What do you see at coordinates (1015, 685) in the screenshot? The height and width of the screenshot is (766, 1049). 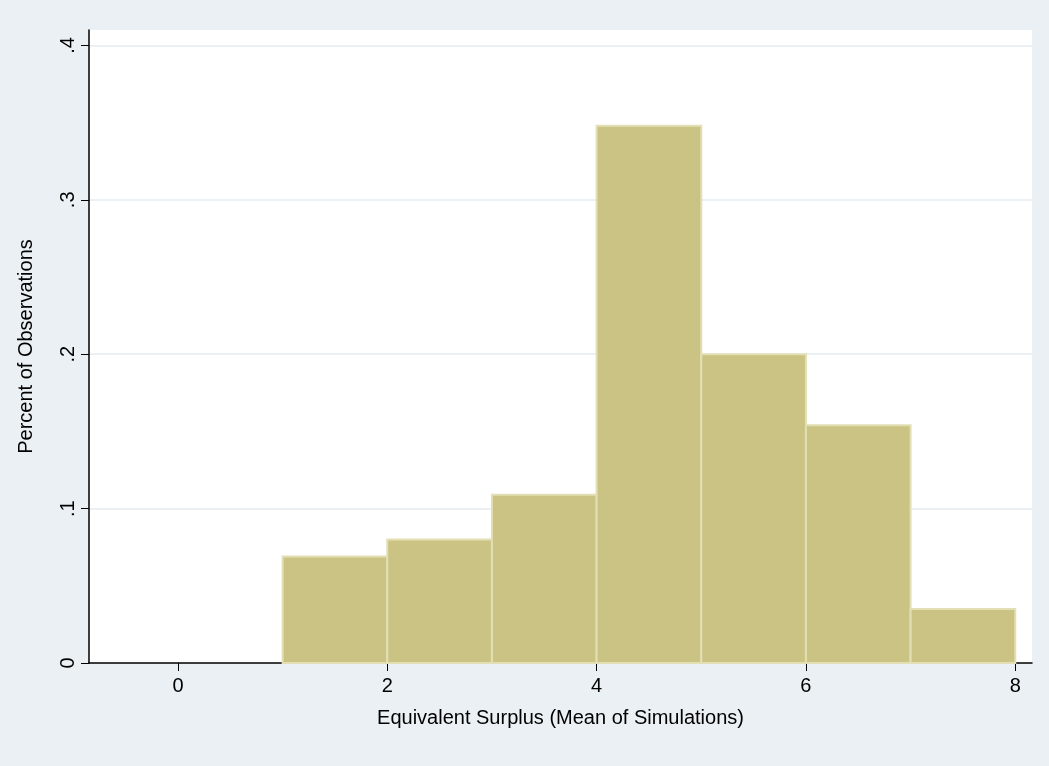 I see `x-tick-label: 8` at bounding box center [1015, 685].